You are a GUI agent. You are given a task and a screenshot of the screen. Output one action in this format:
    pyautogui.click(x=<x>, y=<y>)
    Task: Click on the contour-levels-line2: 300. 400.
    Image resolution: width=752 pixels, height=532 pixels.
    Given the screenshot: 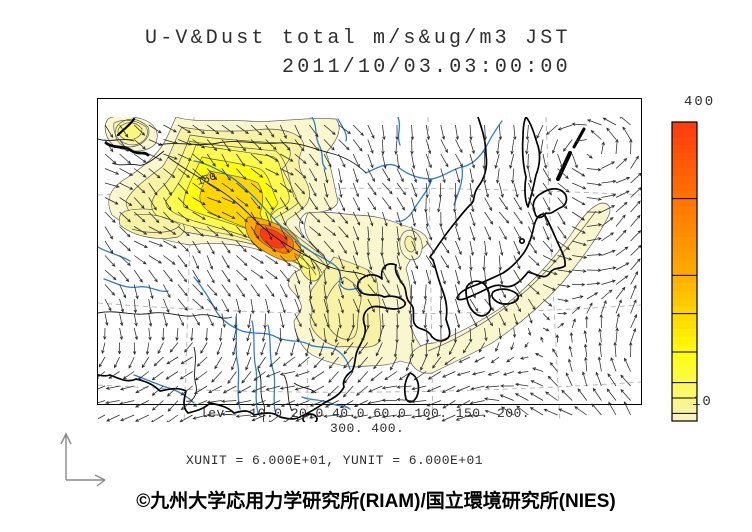 What is the action you would take?
    pyautogui.click(x=367, y=428)
    